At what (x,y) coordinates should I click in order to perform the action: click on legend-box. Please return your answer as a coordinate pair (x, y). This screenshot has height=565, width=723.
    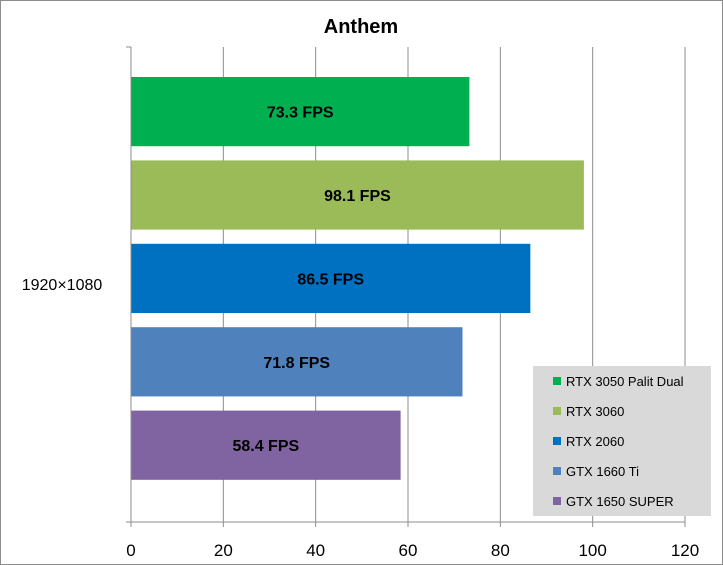
    Looking at the image, I should click on (622, 441).